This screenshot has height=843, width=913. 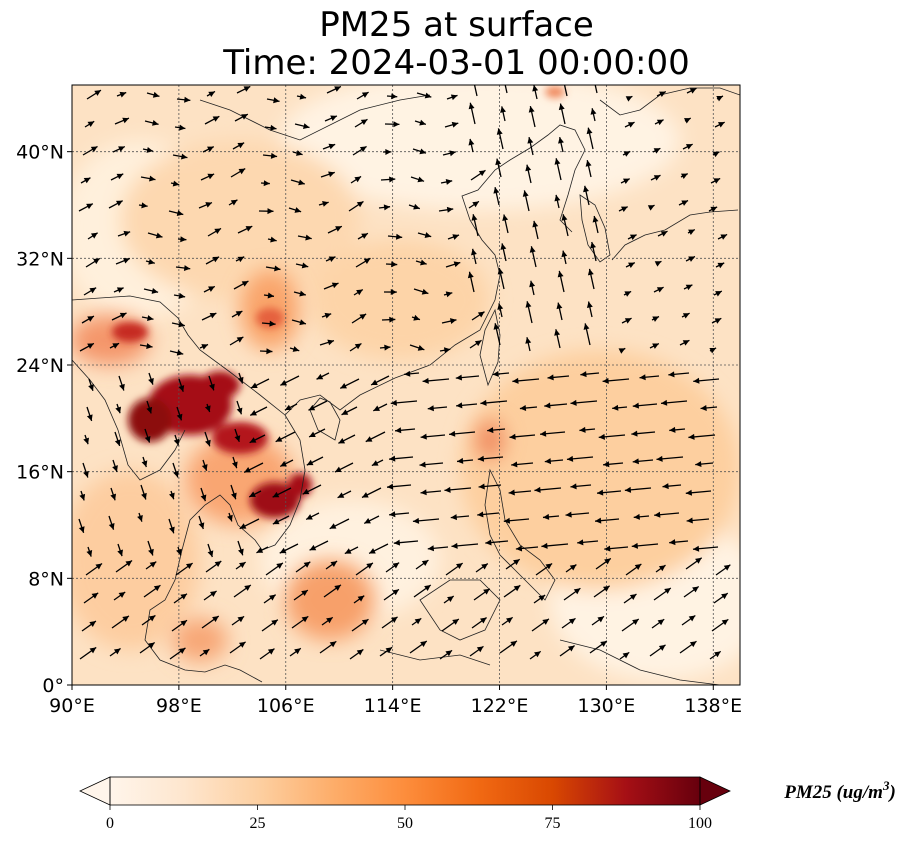 I want to click on lon-tick-label: 90°E, so click(x=72, y=706).